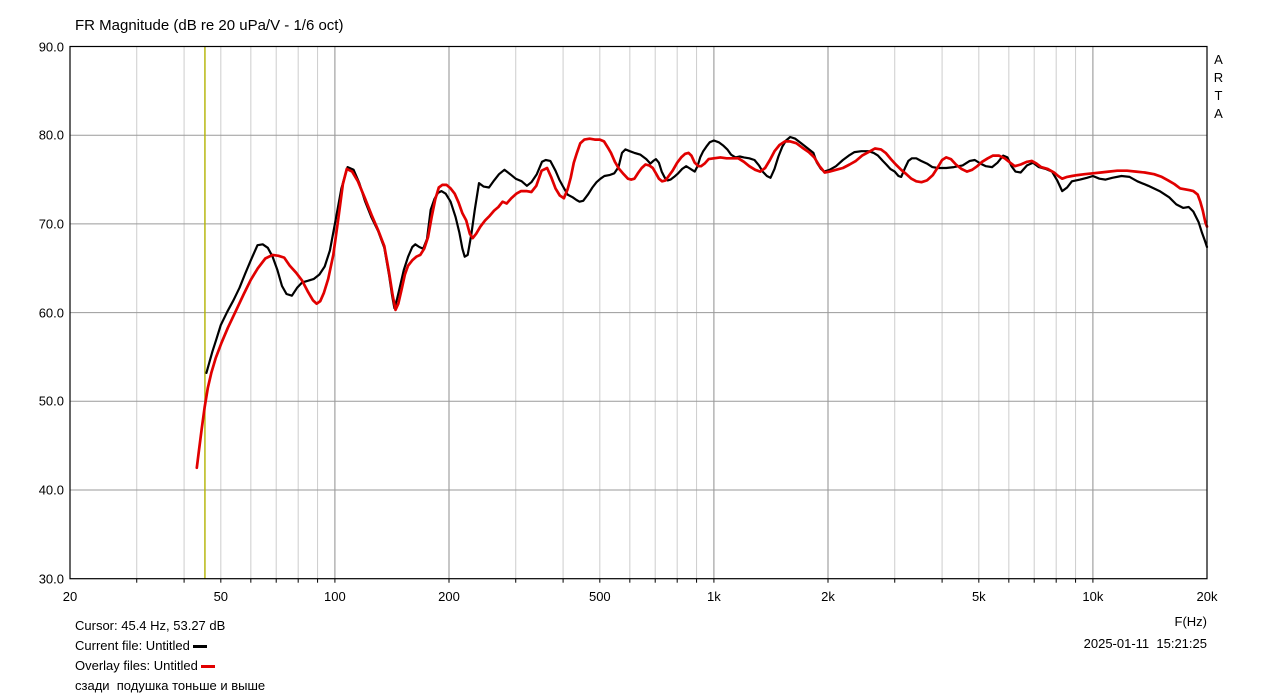  Describe the element at coordinates (150, 625) in the screenshot. I see `cursor-readout: Cursor: 45.4 Hz, 53.27 dB` at that location.